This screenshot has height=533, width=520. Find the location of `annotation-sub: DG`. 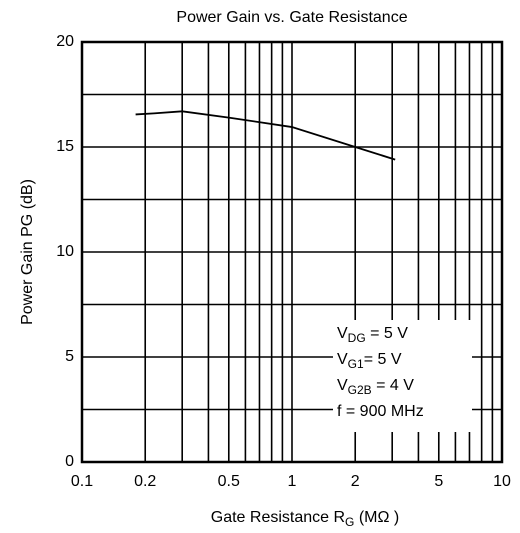

annotation-sub: DG is located at coordinates (357, 338).